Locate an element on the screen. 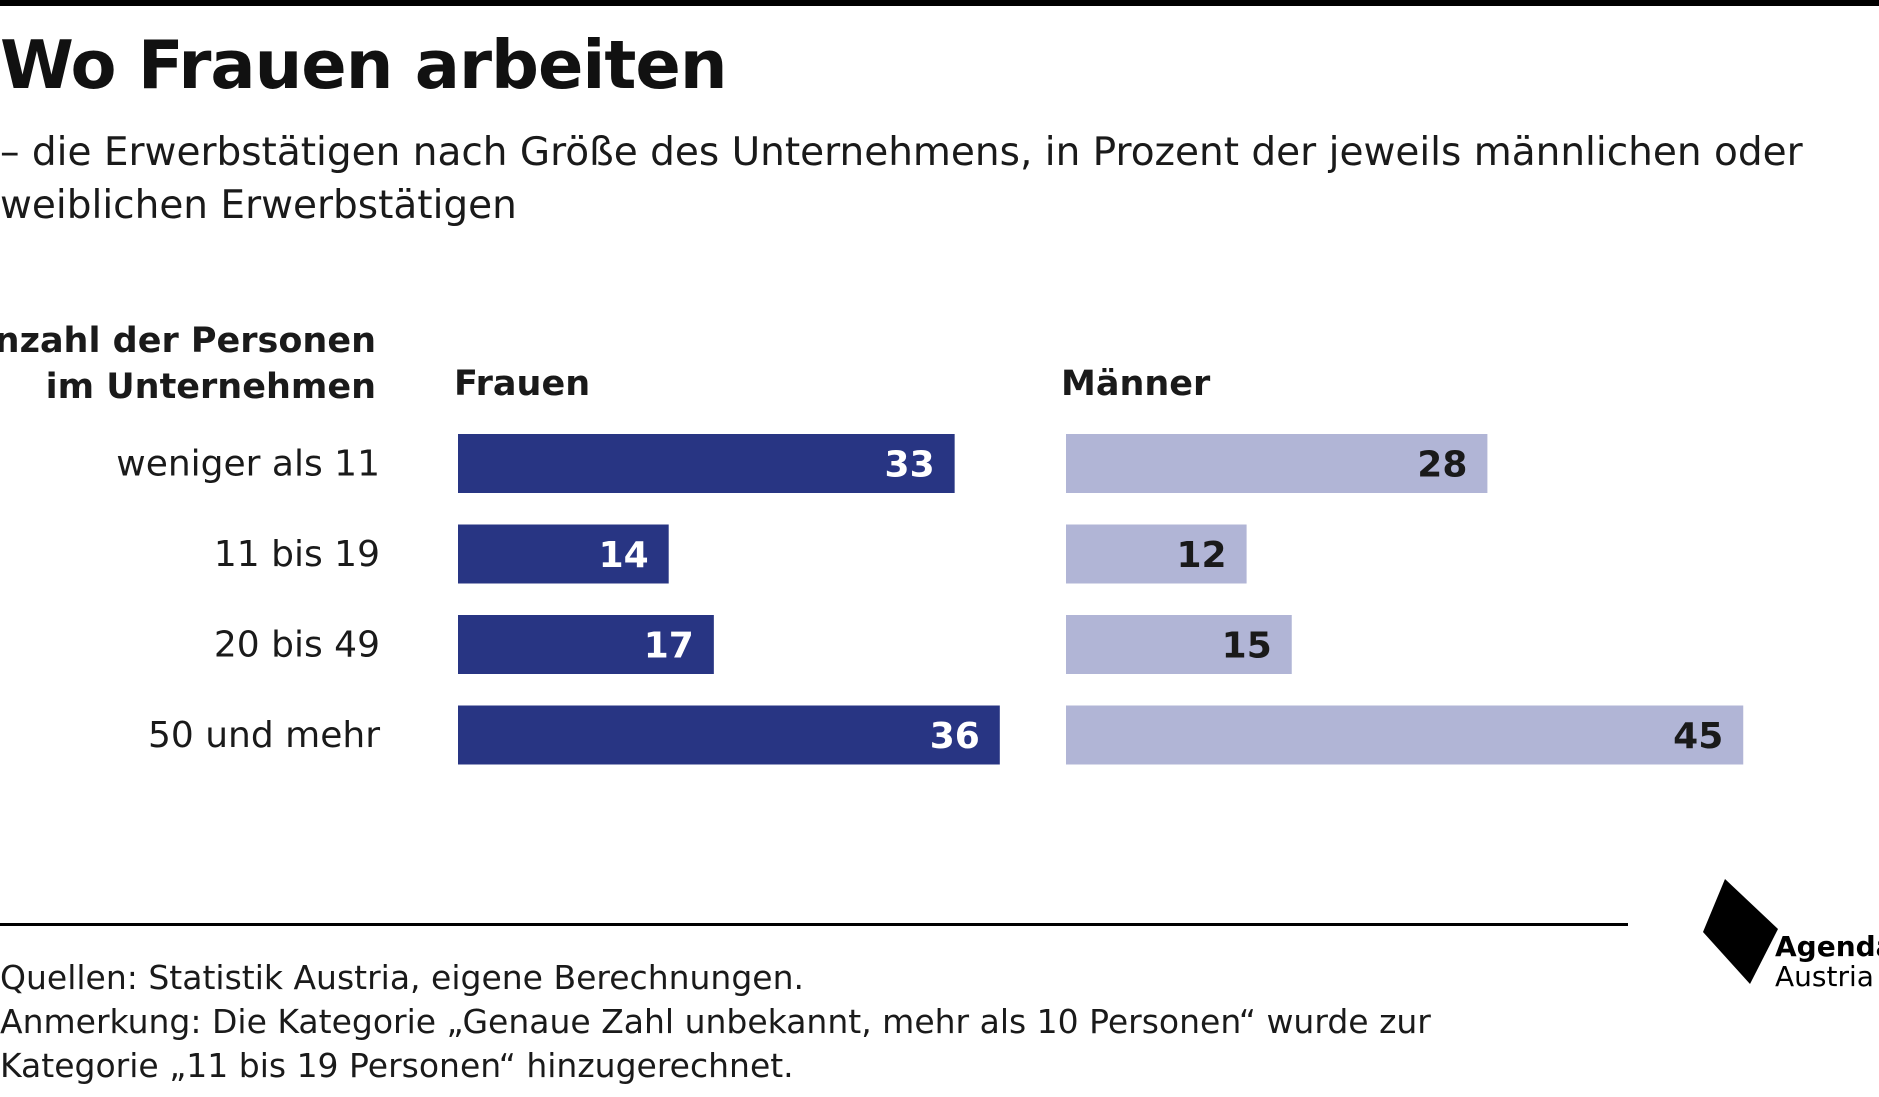  category-label: 11 bis 19 is located at coordinates (297, 554).